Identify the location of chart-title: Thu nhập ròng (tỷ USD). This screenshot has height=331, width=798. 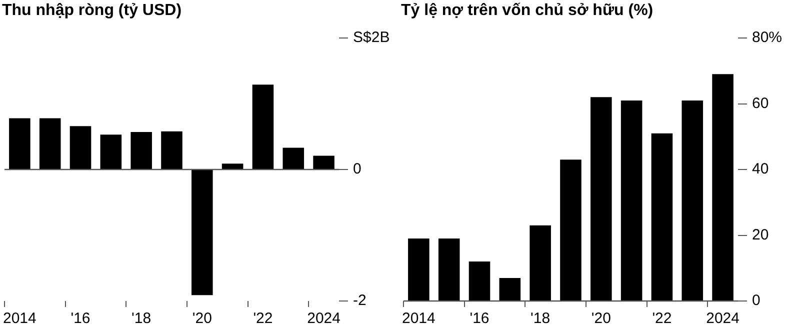
(92, 11).